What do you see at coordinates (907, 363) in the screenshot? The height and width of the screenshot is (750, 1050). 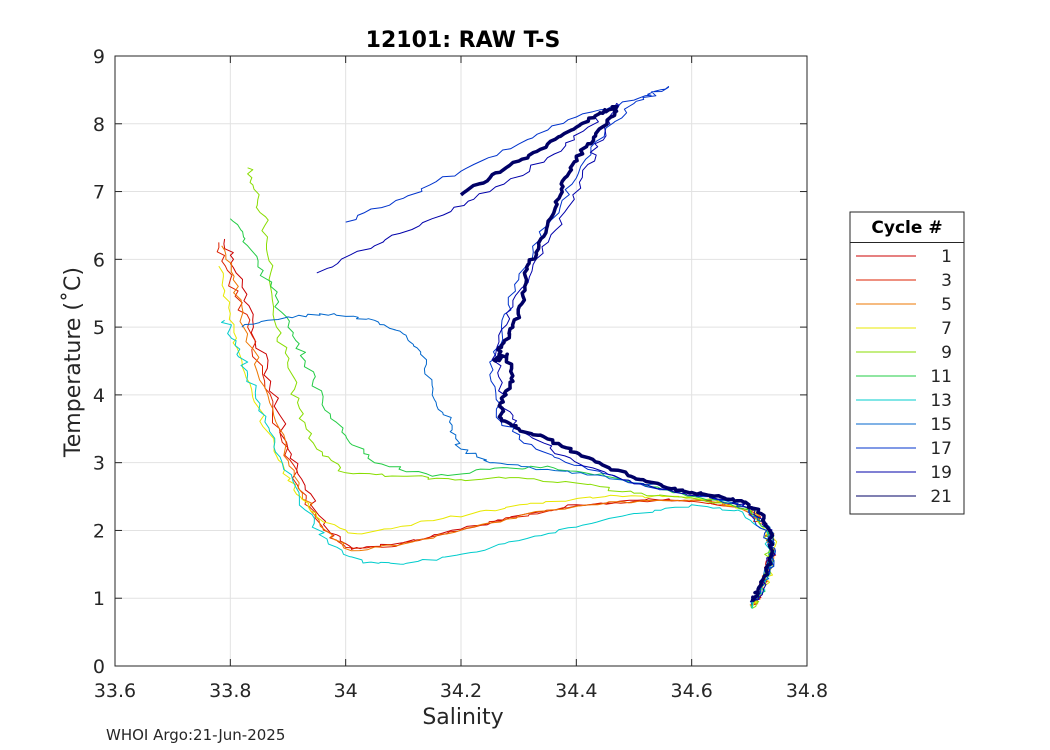 I see `legend-box` at bounding box center [907, 363].